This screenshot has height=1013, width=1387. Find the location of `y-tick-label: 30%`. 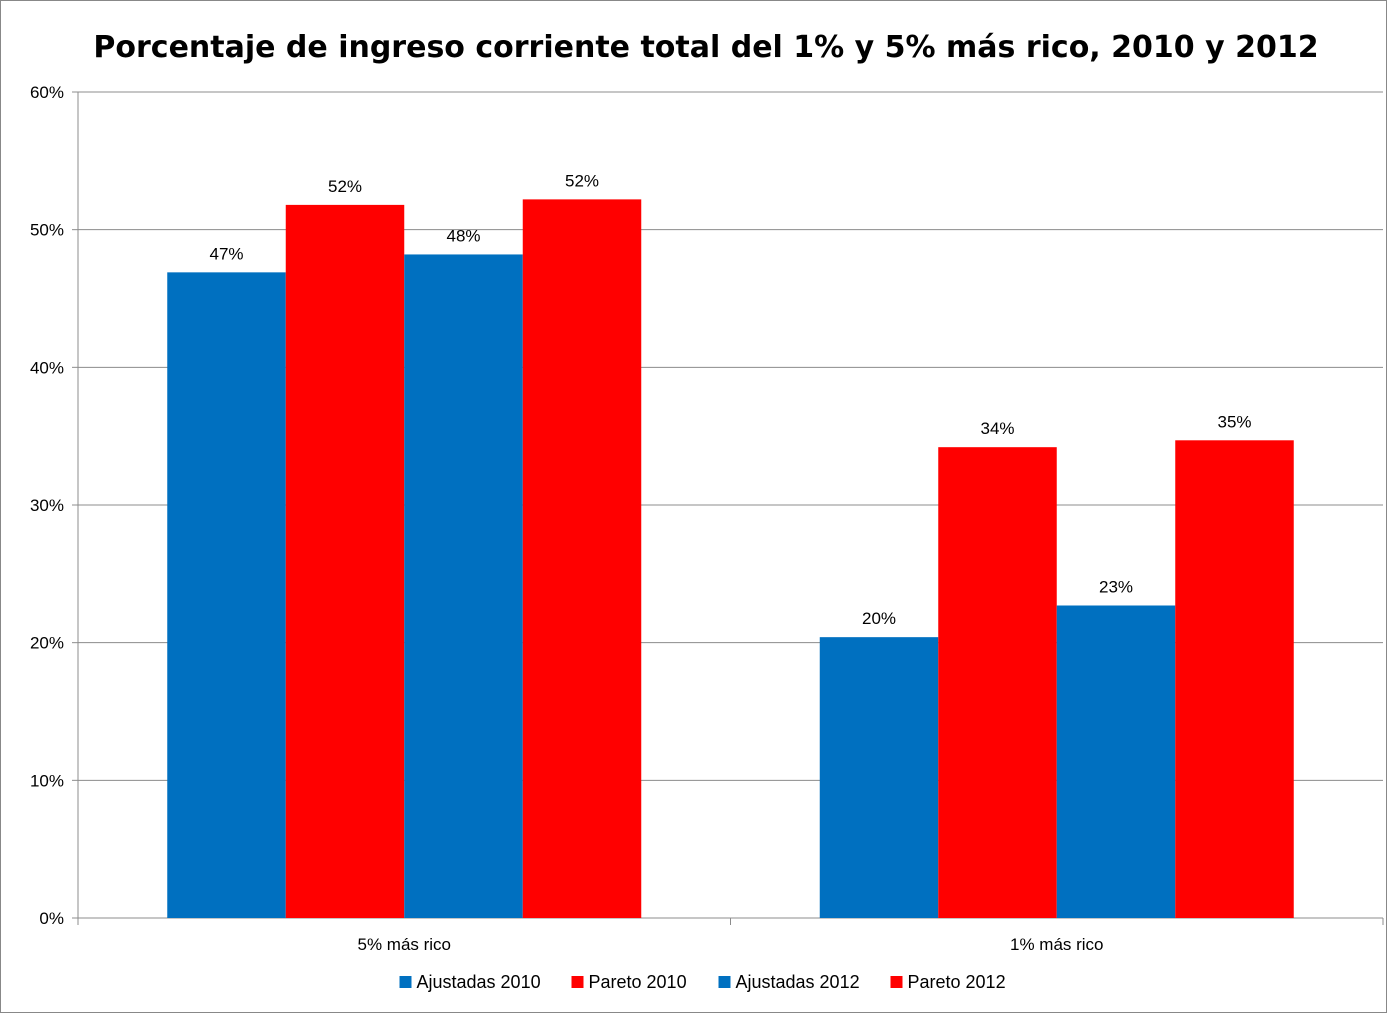

y-tick-label: 30% is located at coordinates (47, 505).